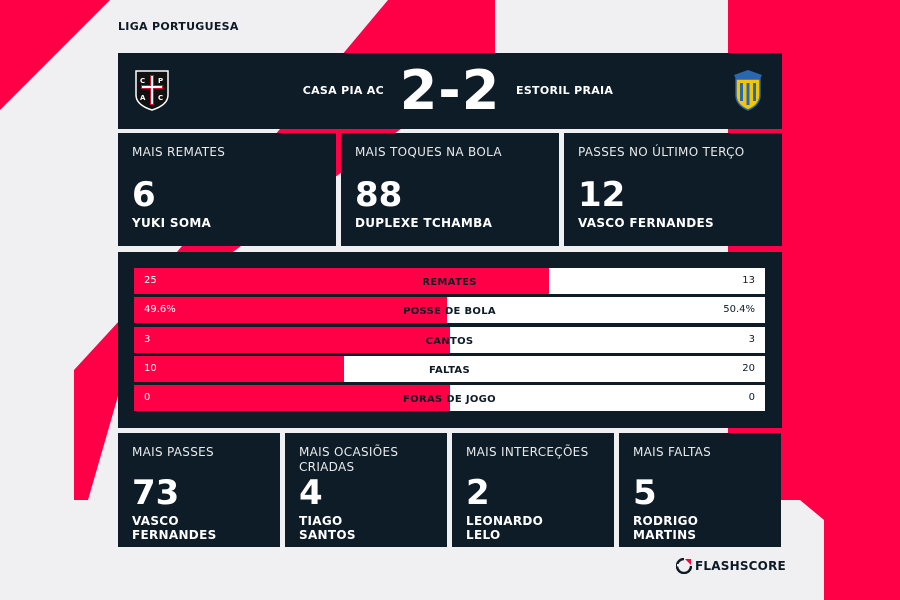 The width and height of the screenshot is (900, 600). What do you see at coordinates (366, 490) in the screenshot?
I see `bottom-stat-card-chances-created: MAIS OCASIÕES CRIADAS 4 TIAGO SANTOS` at bounding box center [366, 490].